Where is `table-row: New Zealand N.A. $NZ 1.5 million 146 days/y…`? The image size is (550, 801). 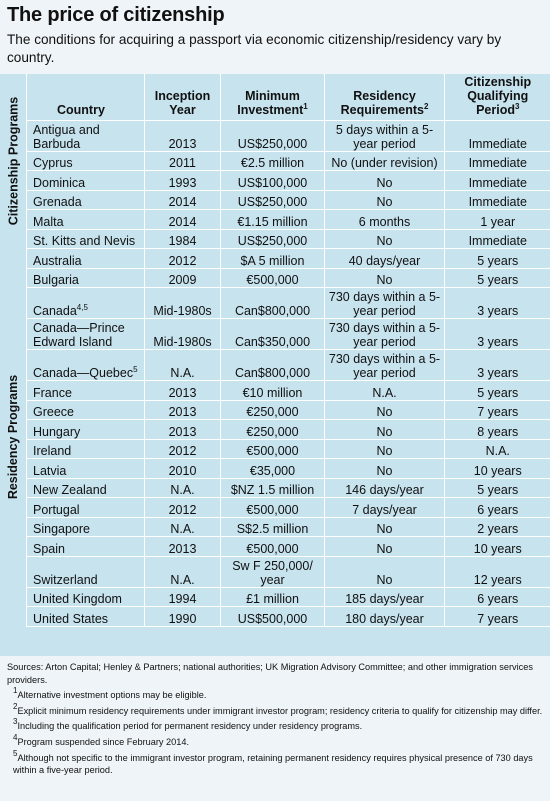 table-row: New Zealand N.A. $NZ 1.5 million 146 days/y… is located at coordinates (288, 488).